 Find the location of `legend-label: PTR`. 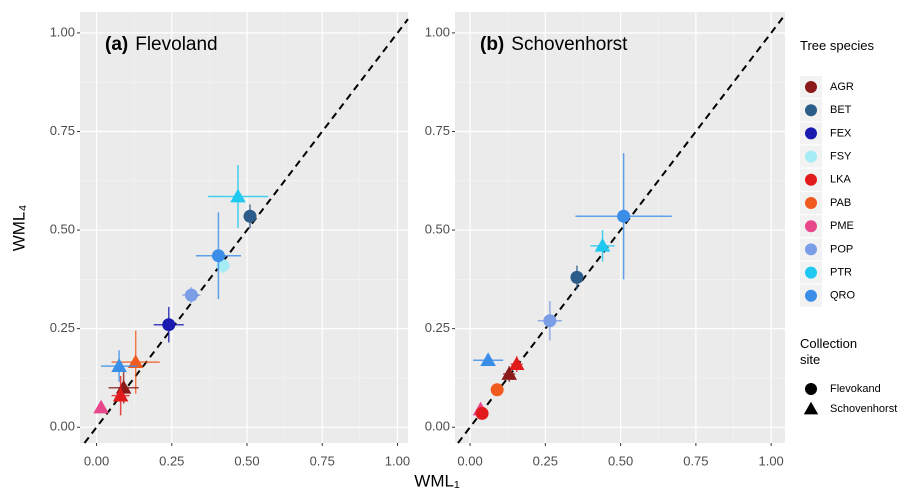

legend-label: PTR is located at coordinates (841, 273).